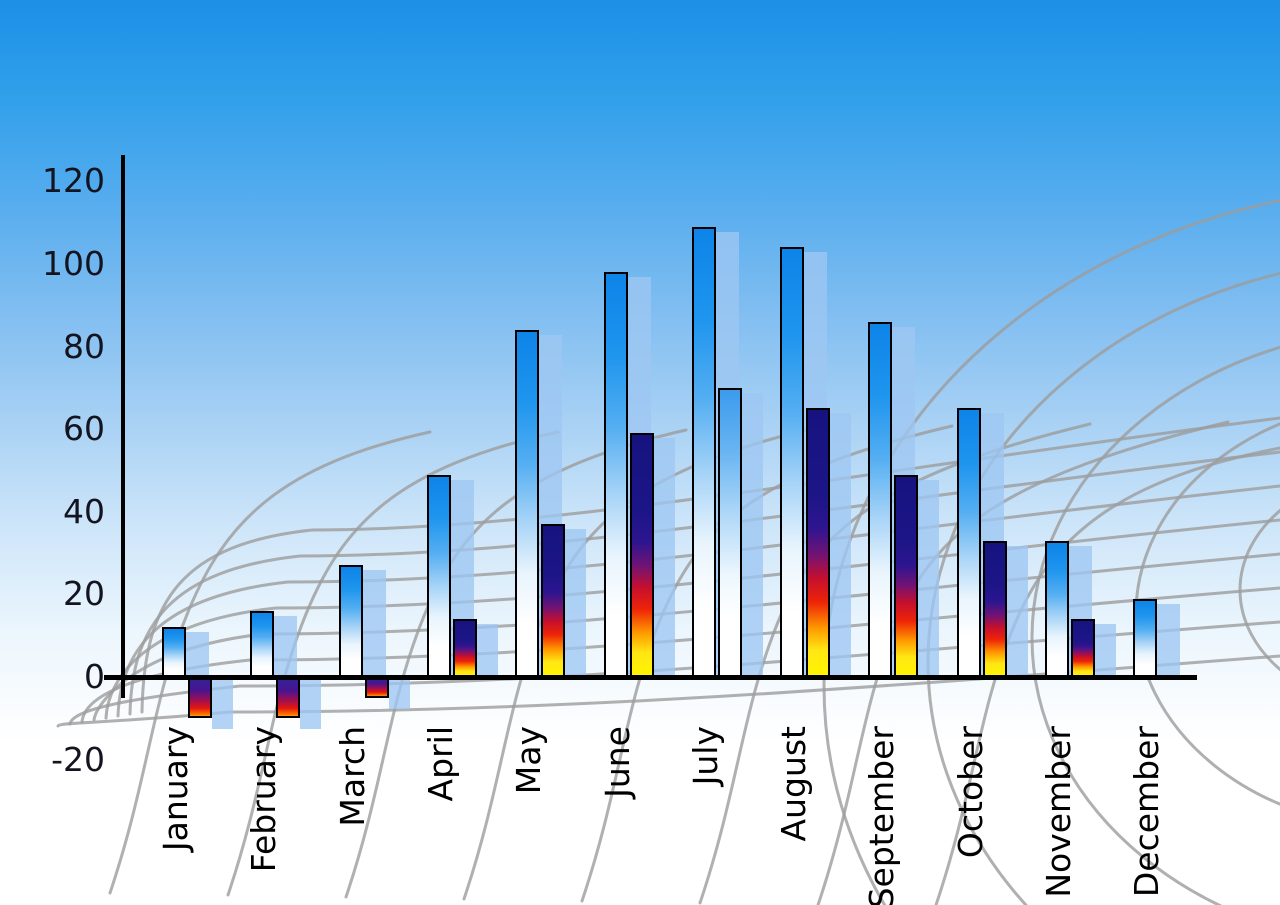 The width and height of the screenshot is (1280, 905). I want to click on bar-november-primary, so click(1057, 608).